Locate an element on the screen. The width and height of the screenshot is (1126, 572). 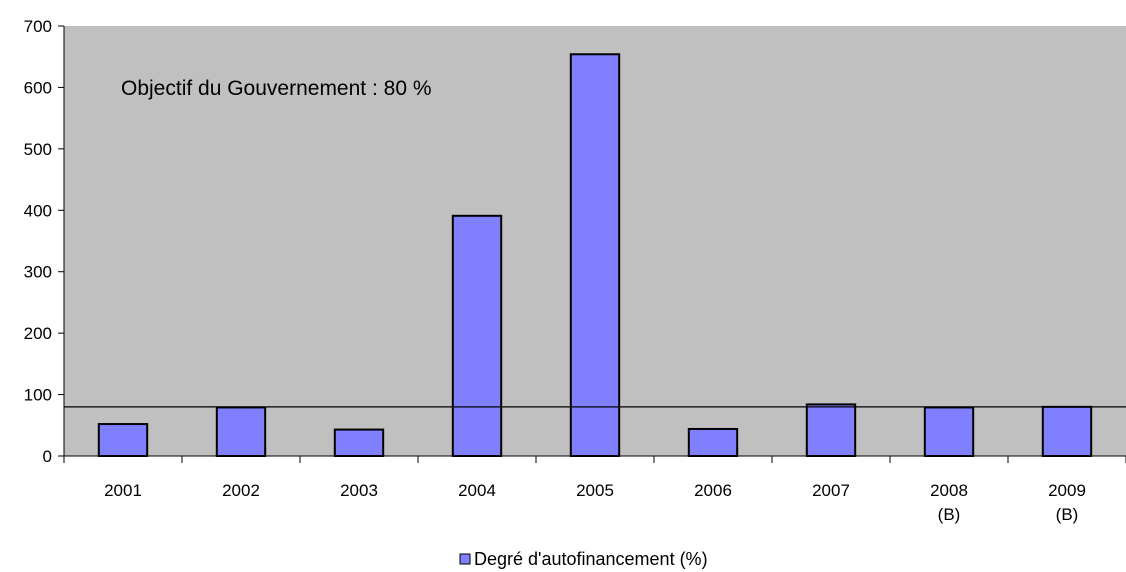
x-tick-label: 2007 is located at coordinates (831, 490).